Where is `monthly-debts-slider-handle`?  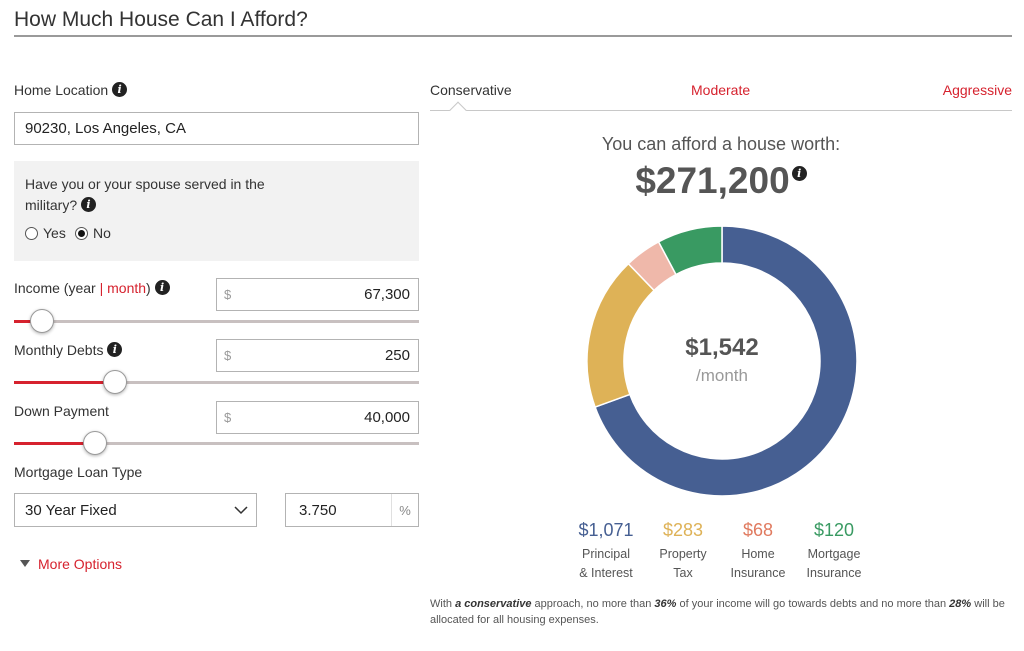
monthly-debts-slider-handle is located at coordinates (115, 382).